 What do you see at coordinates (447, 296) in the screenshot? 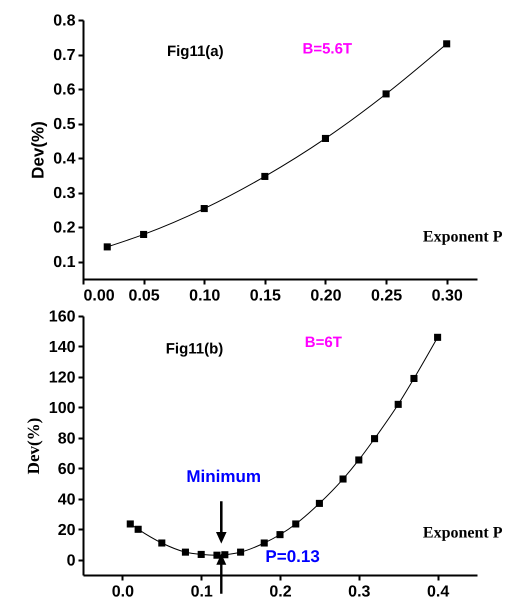
I see `x-tick-label: 0.30` at bounding box center [447, 296].